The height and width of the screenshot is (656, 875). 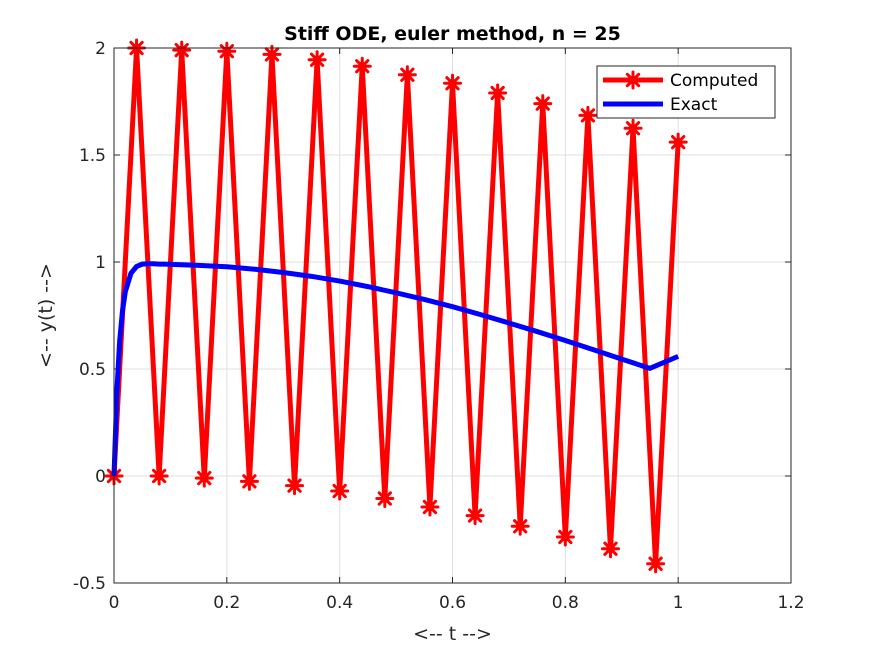 What do you see at coordinates (339, 603) in the screenshot?
I see `x-tick-label: 0.4` at bounding box center [339, 603].